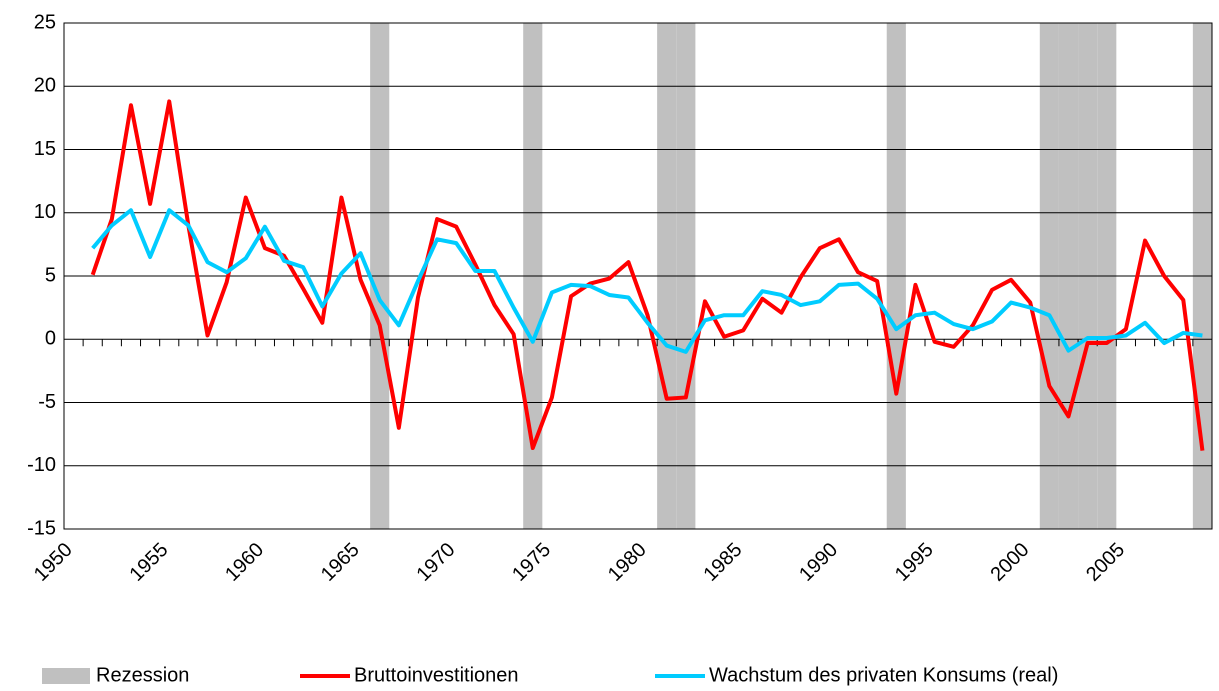 Image resolution: width=1219 pixels, height=691 pixels. Describe the element at coordinates (436, 675) in the screenshot. I see `legend-label: Bruttoinvestitionen` at that location.